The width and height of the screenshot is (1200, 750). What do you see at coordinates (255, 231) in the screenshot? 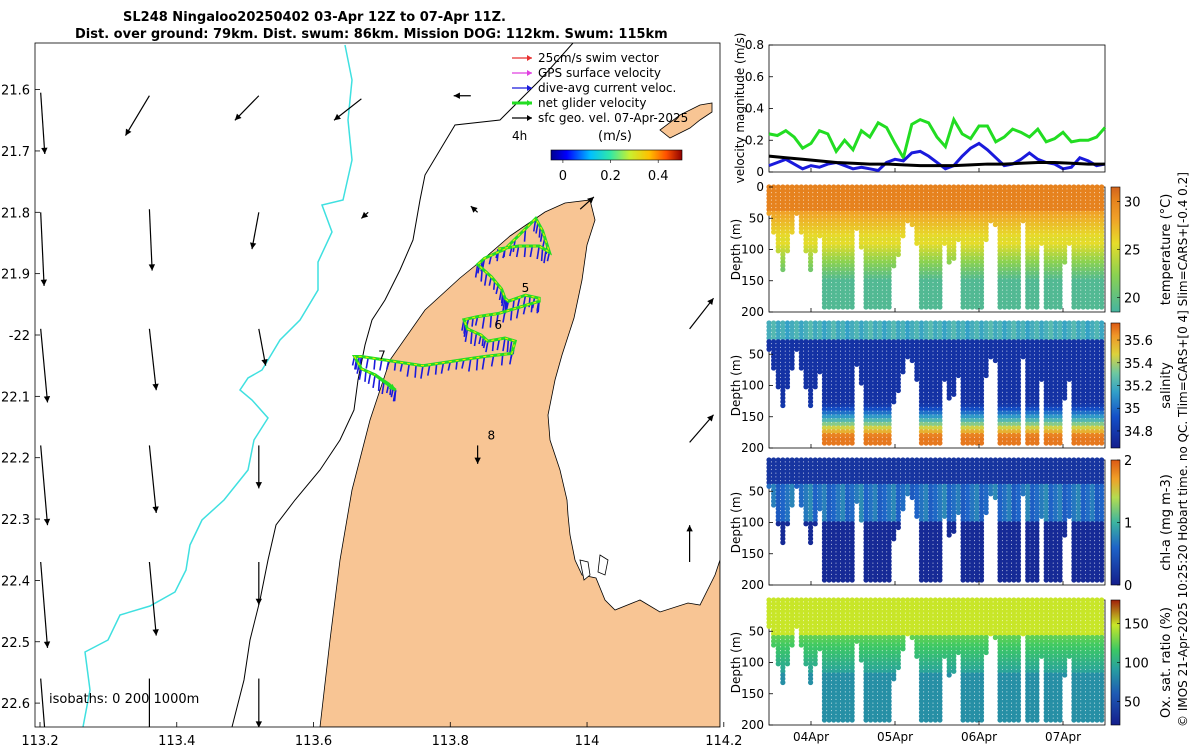
I see `arrow-shaft` at bounding box center [255, 231].